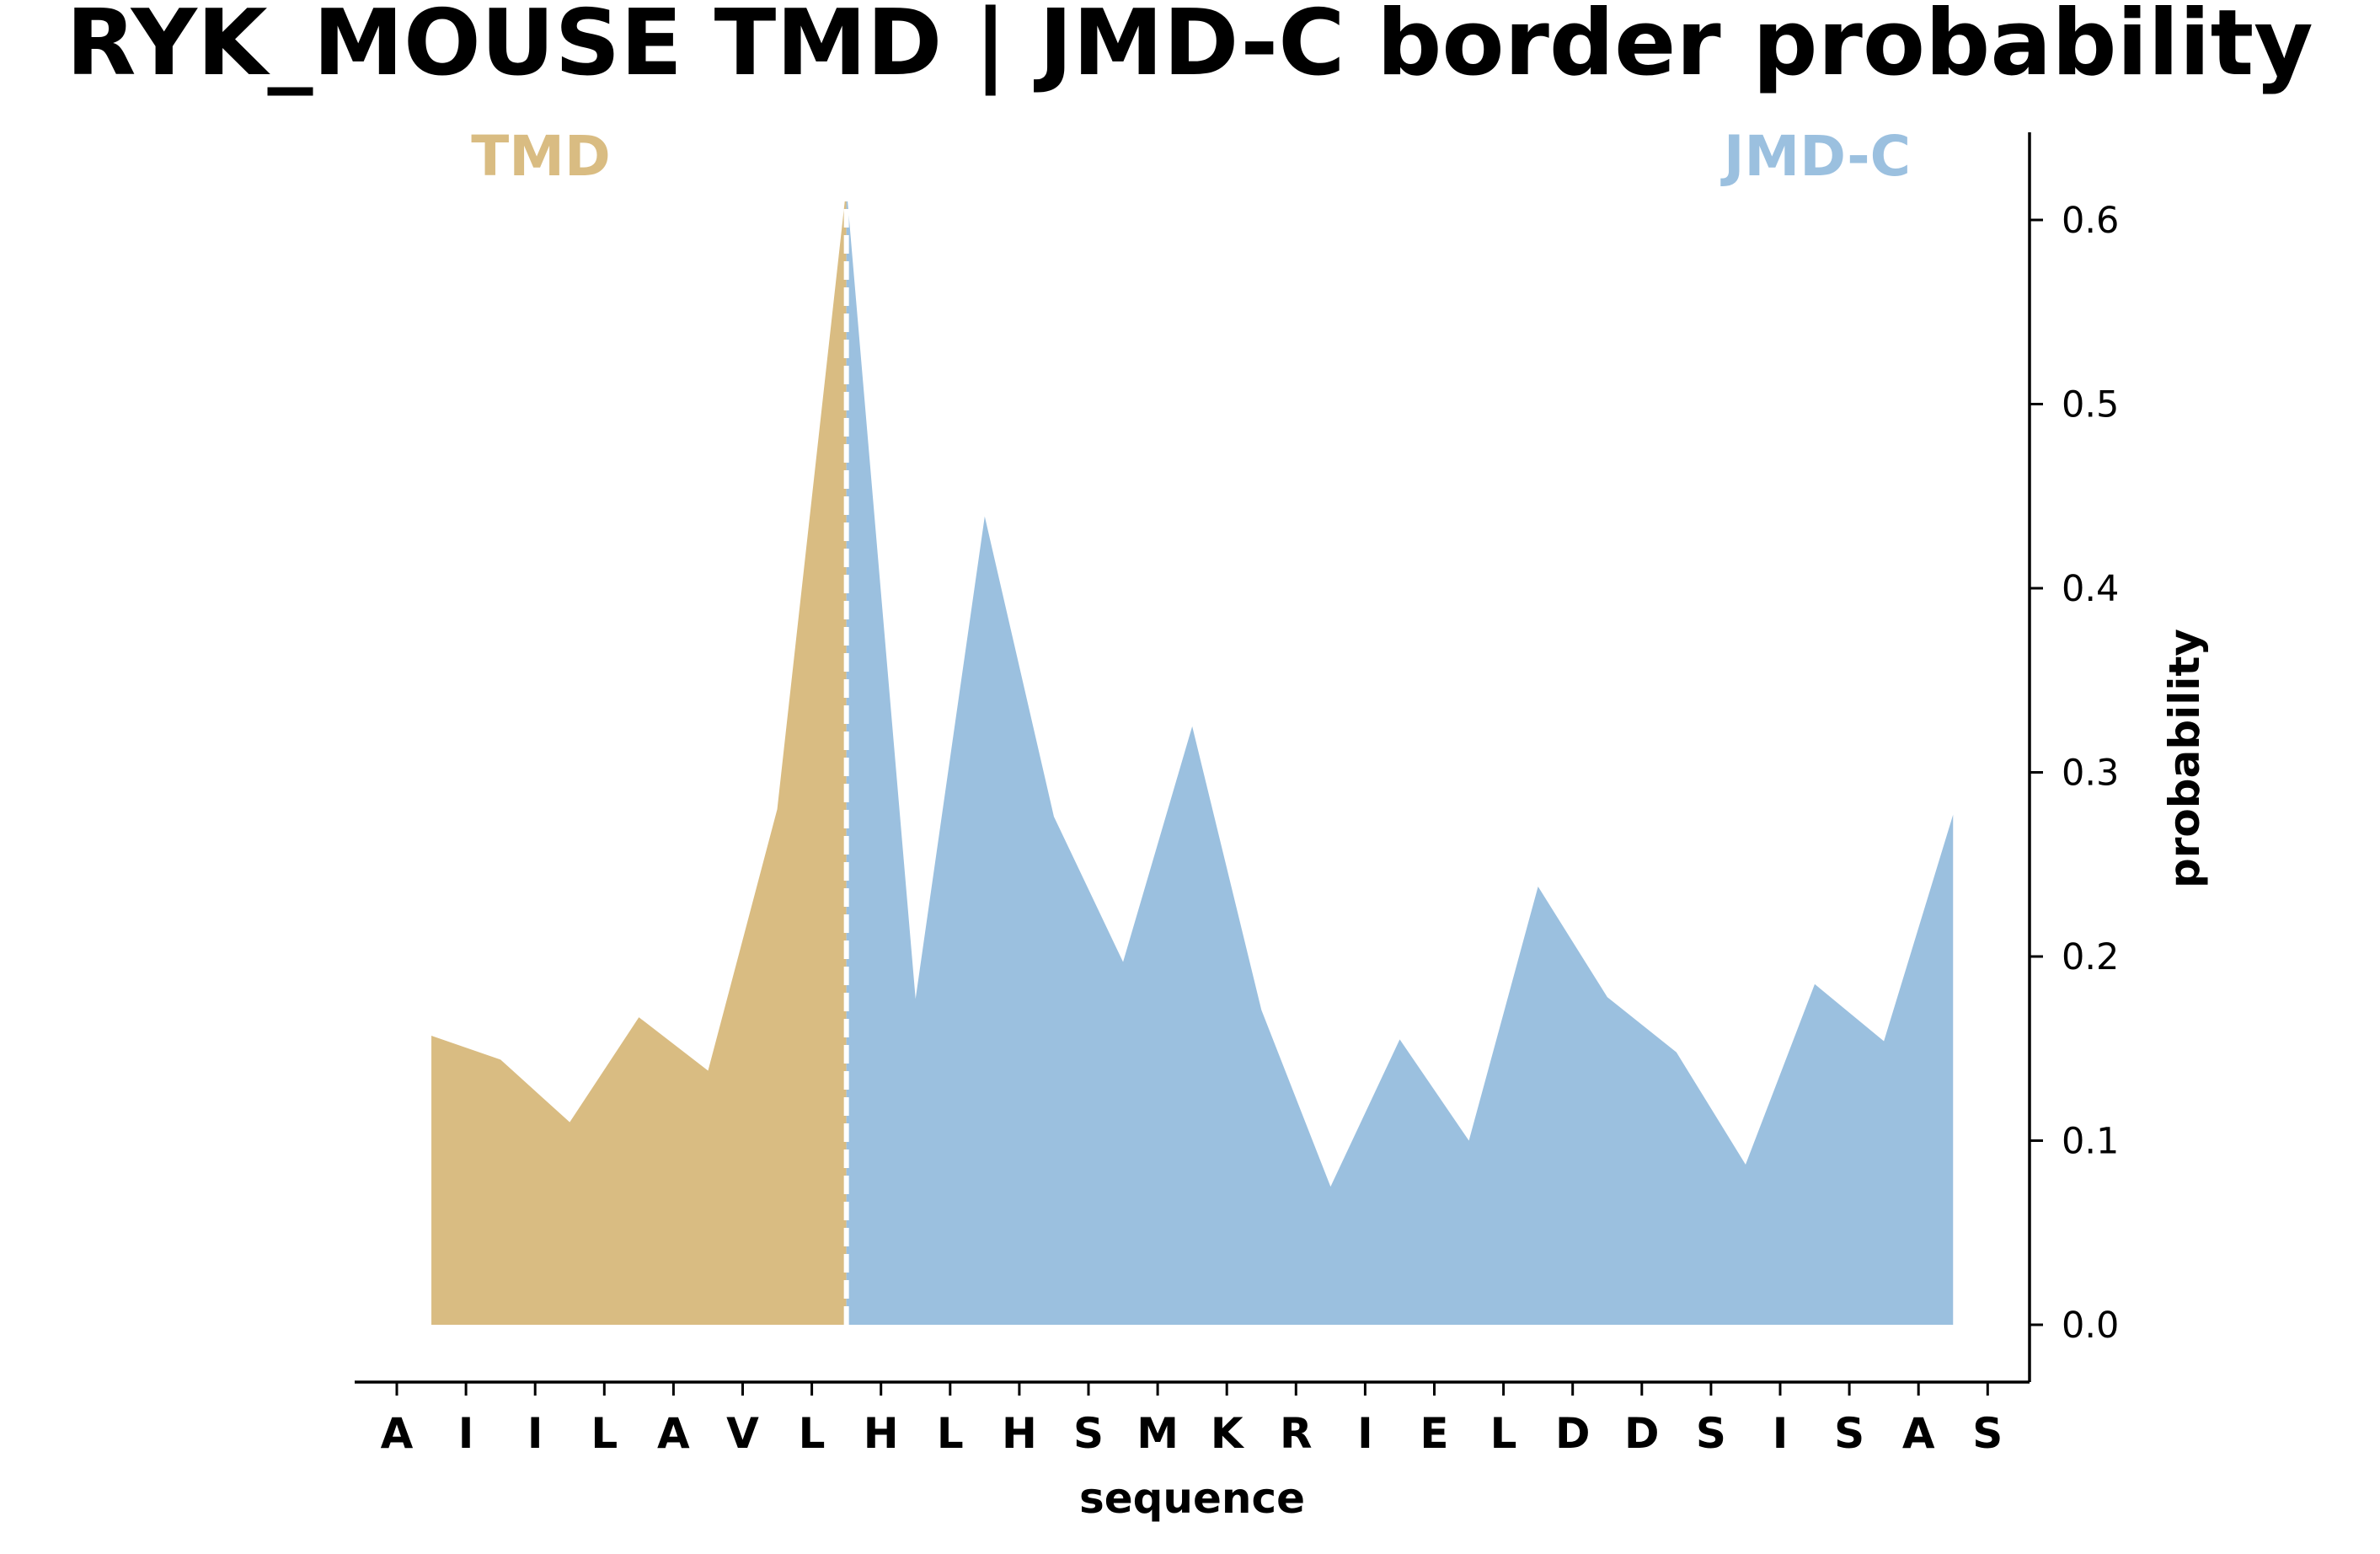 Image resolution: width=2380 pixels, height=1554 pixels. I want to click on region-label-tmd: TMD, so click(540, 156).